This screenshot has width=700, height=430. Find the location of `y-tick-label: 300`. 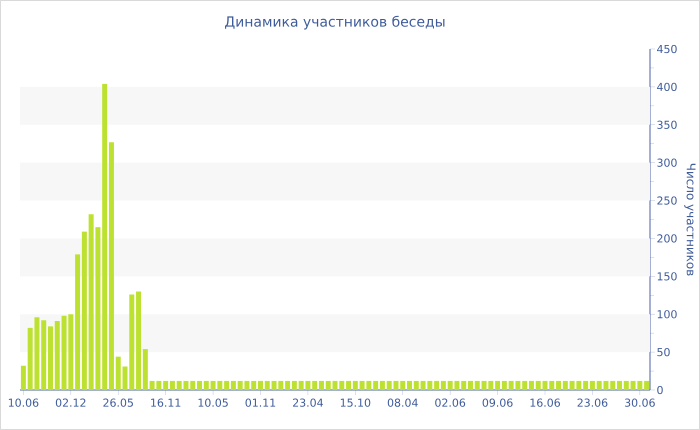

y-tick-label: 300 is located at coordinates (667, 162).